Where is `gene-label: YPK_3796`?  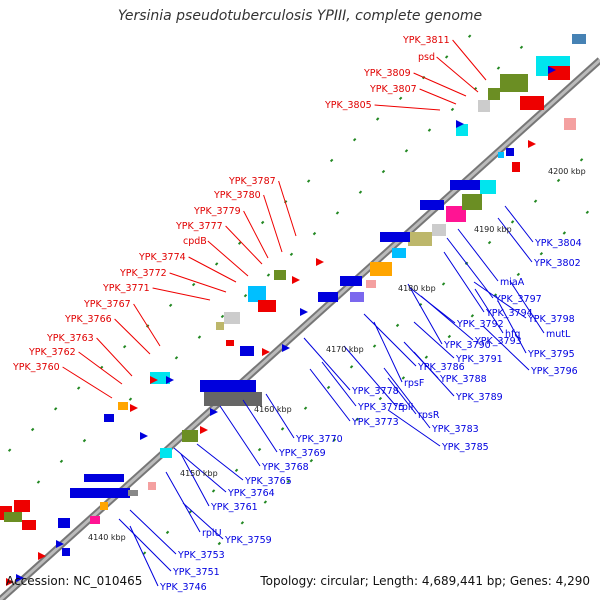 gene-label: YPK_3796 is located at coordinates (554, 371).